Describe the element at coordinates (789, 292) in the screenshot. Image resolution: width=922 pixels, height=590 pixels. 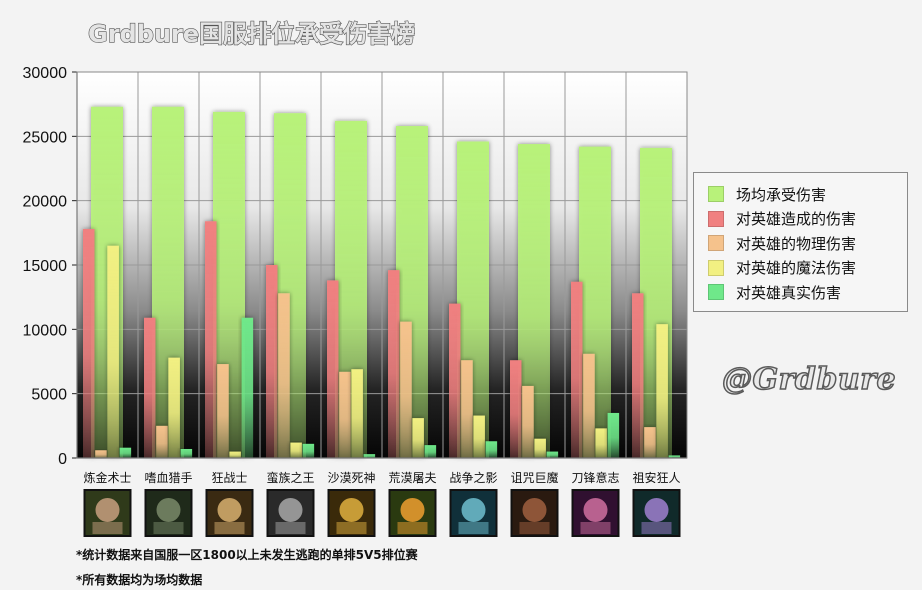
I see `legend-label: 对英雄真实伤害` at that location.